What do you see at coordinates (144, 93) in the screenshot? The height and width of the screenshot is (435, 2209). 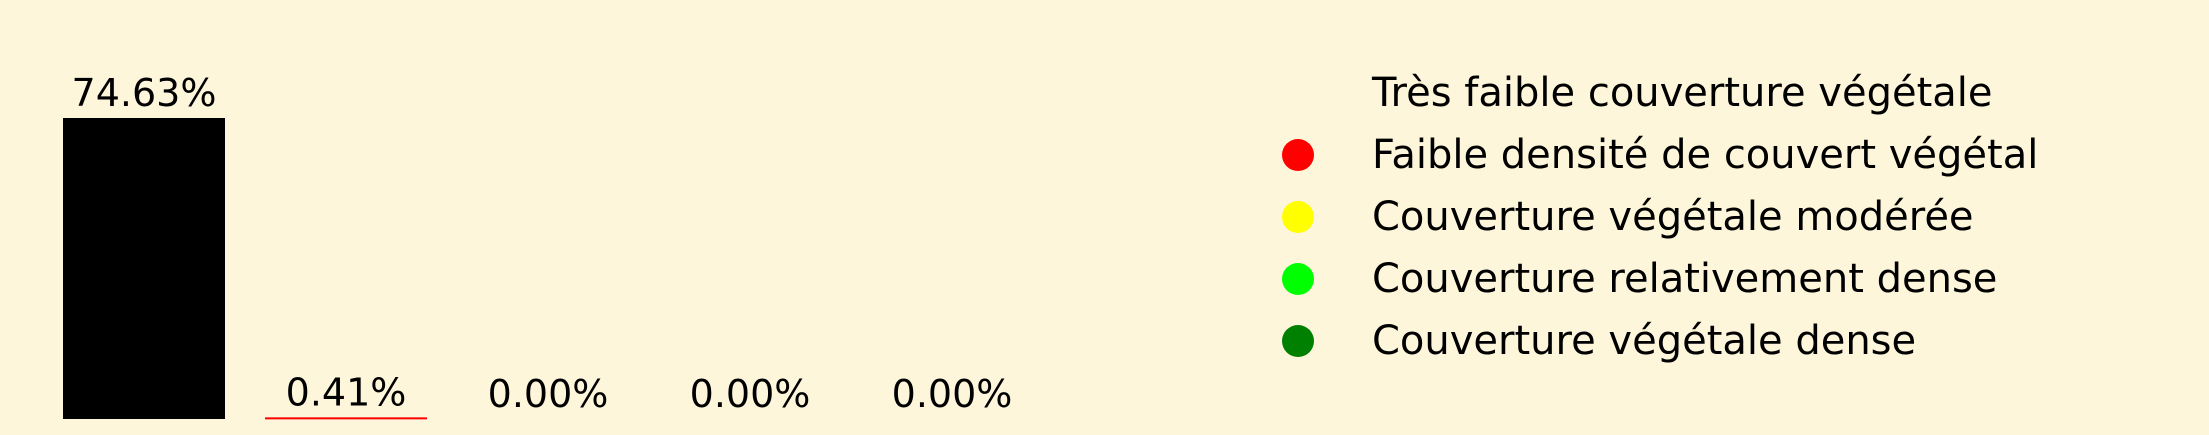 I see `bar-value-label: 74.63%` at bounding box center [144, 93].